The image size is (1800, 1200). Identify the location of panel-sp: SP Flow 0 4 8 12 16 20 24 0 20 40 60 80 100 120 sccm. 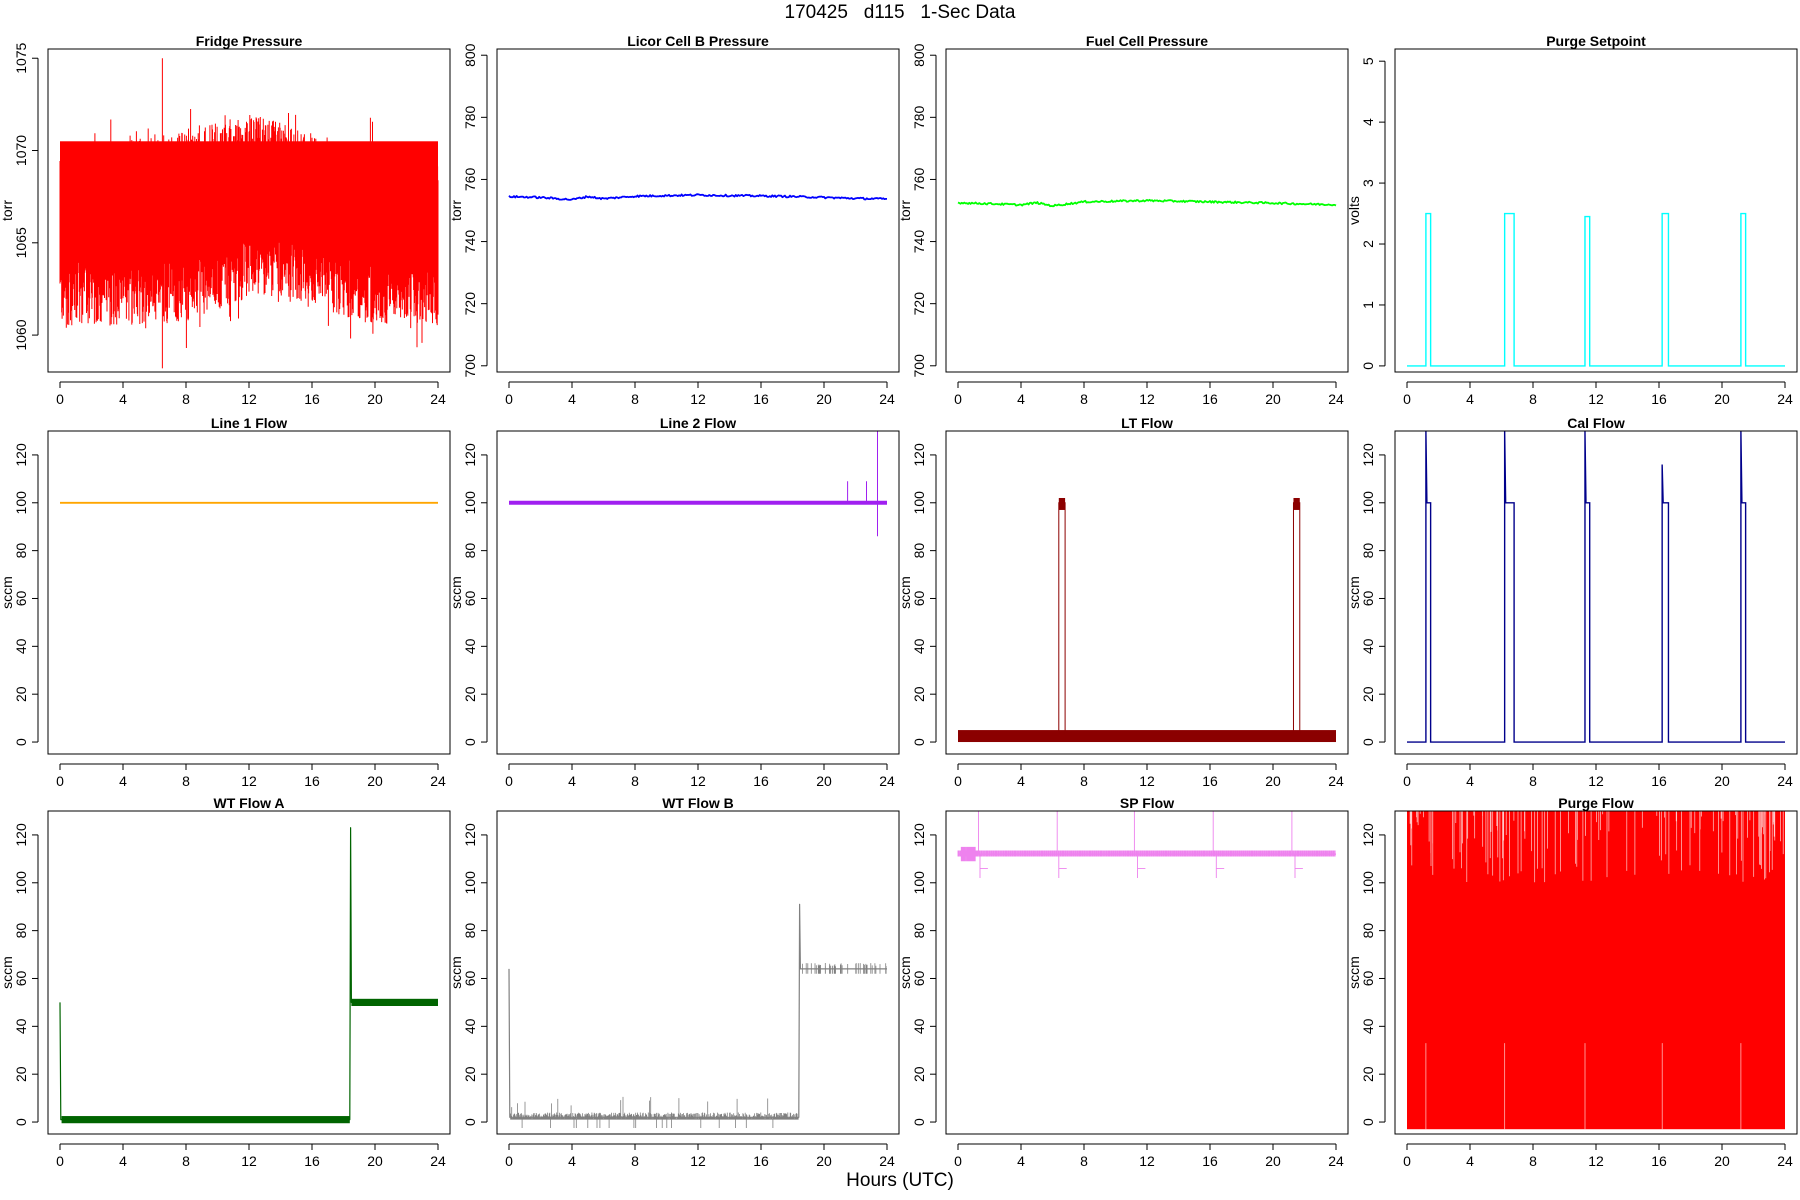
(1123, 982).